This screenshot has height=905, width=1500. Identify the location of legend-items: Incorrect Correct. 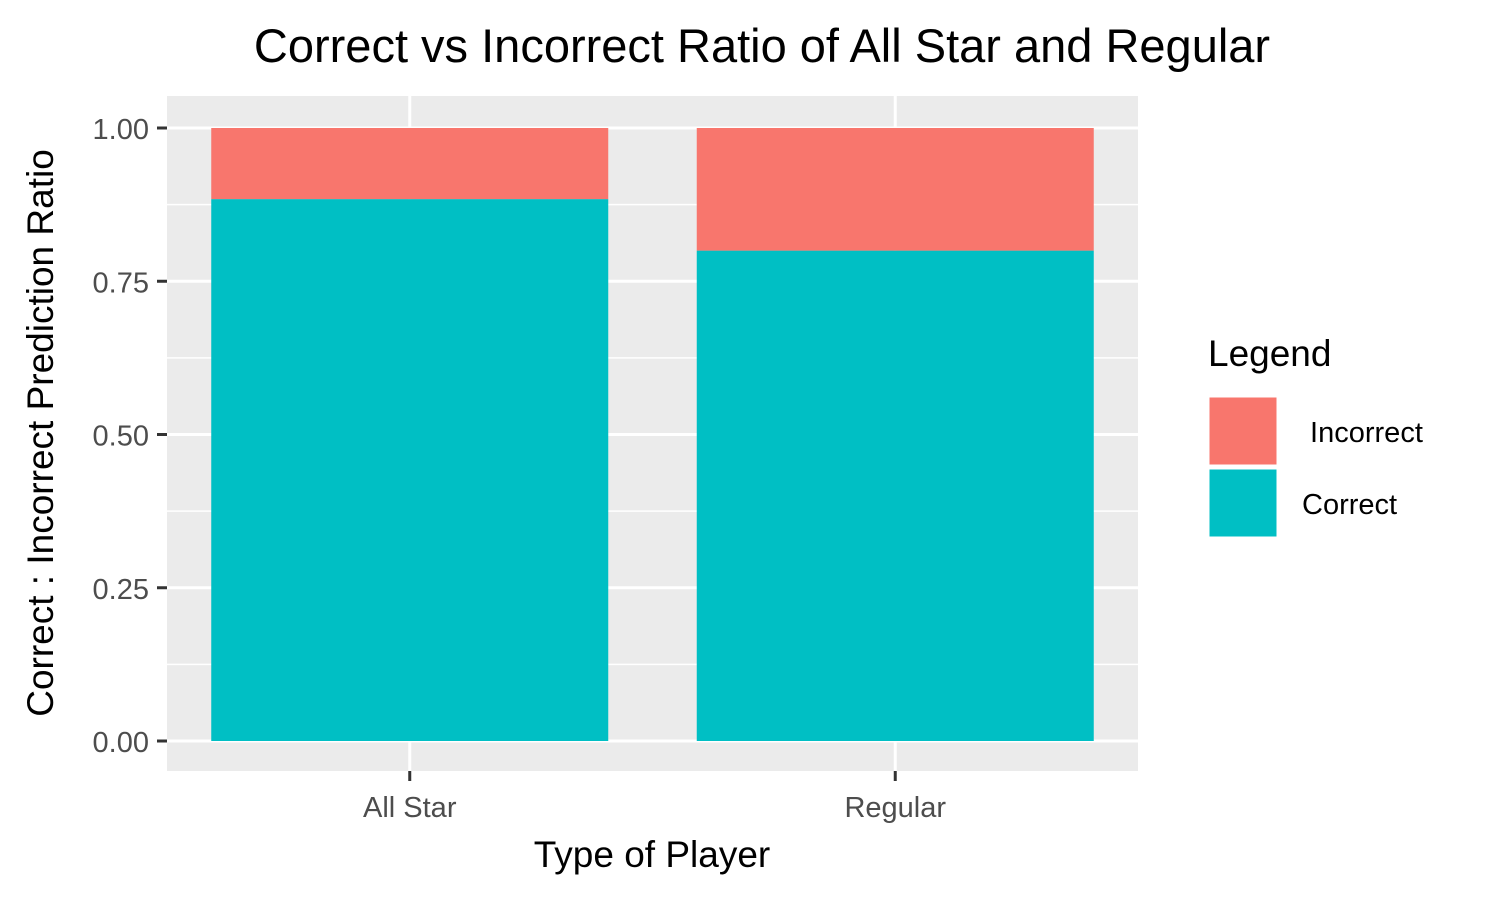
(1314, 467).